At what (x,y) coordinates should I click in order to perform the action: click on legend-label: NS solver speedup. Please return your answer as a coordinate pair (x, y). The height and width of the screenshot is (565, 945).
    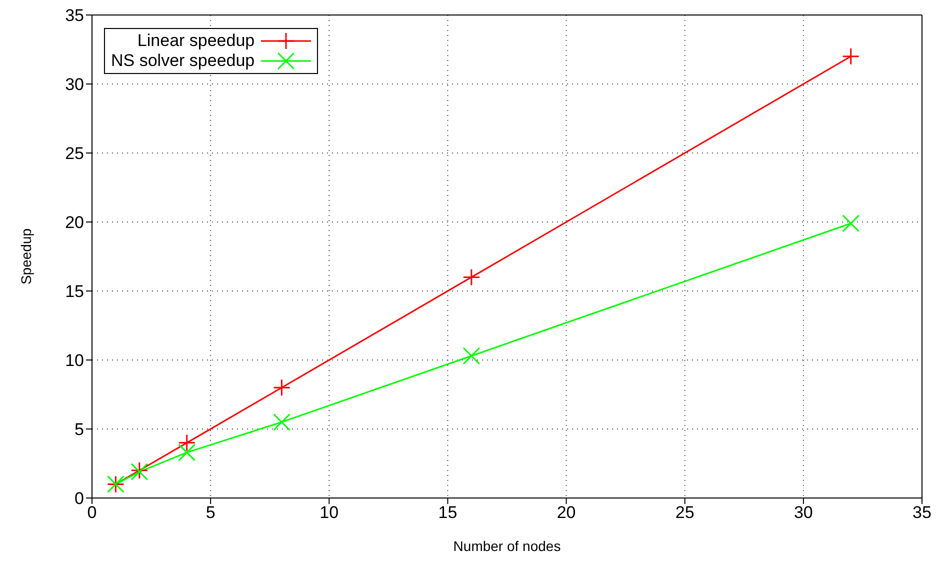
    Looking at the image, I should click on (183, 61).